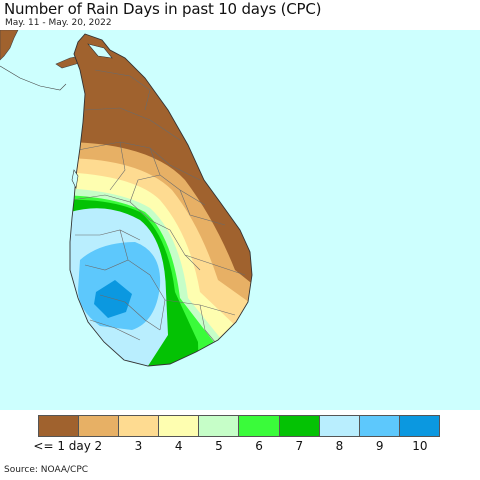  Describe the element at coordinates (75, 179) in the screenshot. I see `puttalam-lagoon` at that location.